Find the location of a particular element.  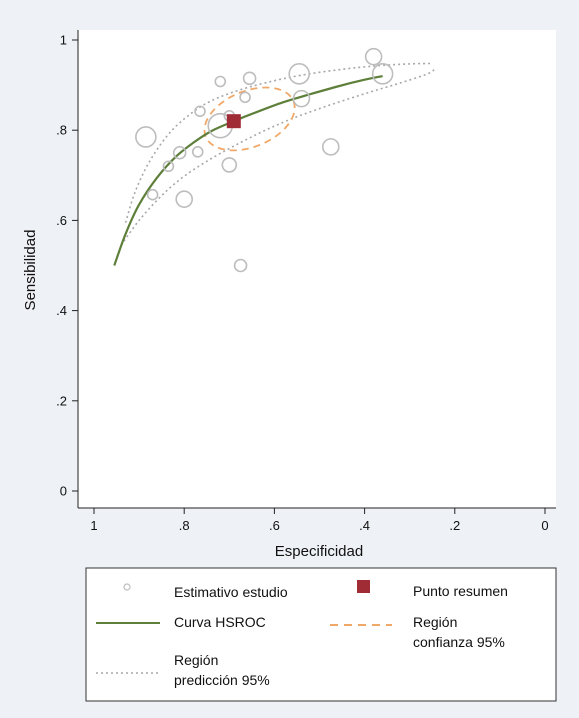

y-axis-label: Sensibilidad is located at coordinates (30, 270).